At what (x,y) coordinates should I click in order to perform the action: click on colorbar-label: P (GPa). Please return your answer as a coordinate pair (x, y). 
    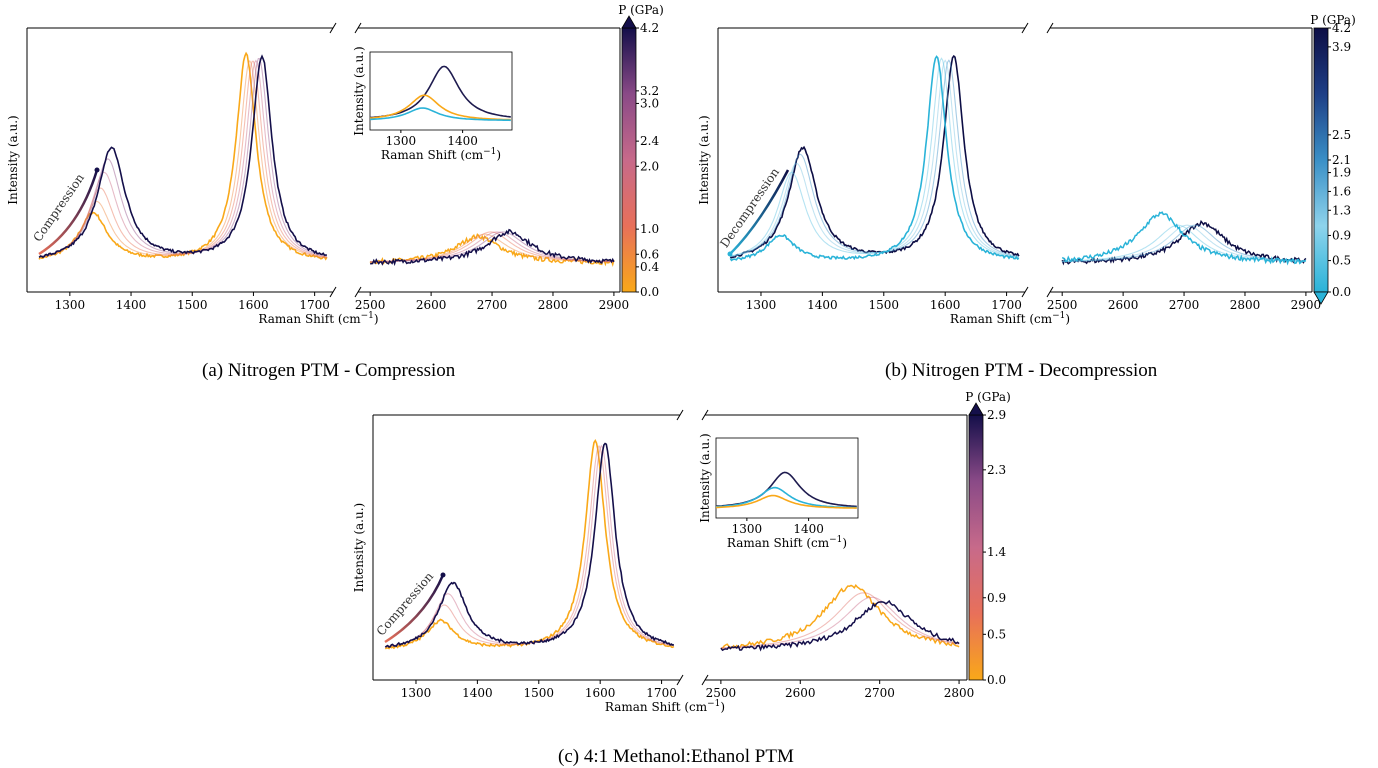
    Looking at the image, I should click on (1333, 20).